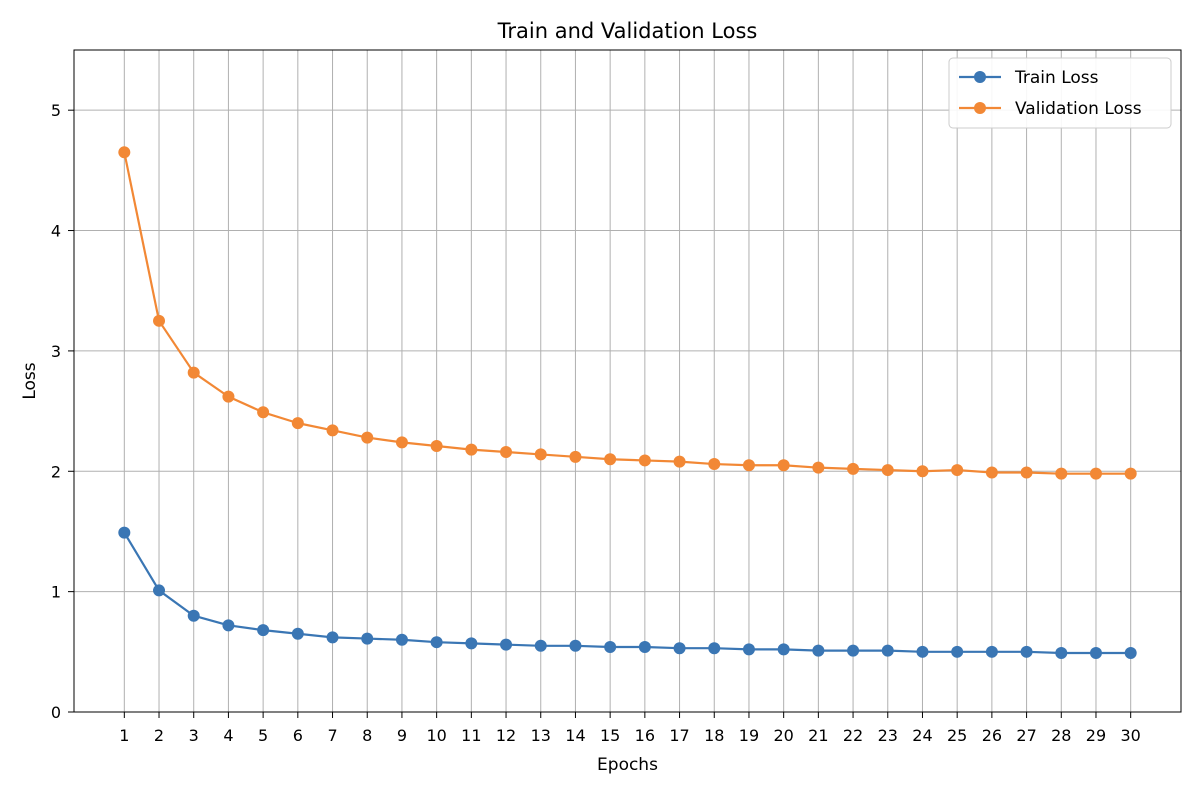 The image size is (1200, 797). Describe the element at coordinates (1096, 735) in the screenshot. I see `x-tick-label: 29` at that location.